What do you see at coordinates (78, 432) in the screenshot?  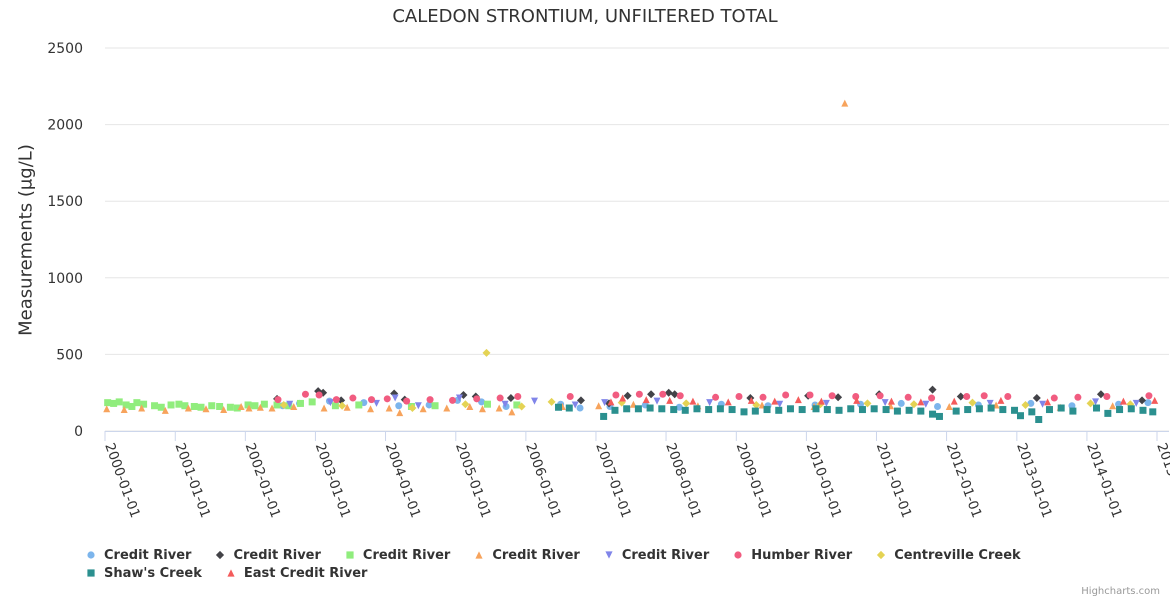 I see `y-tick-label: 0` at bounding box center [78, 432].